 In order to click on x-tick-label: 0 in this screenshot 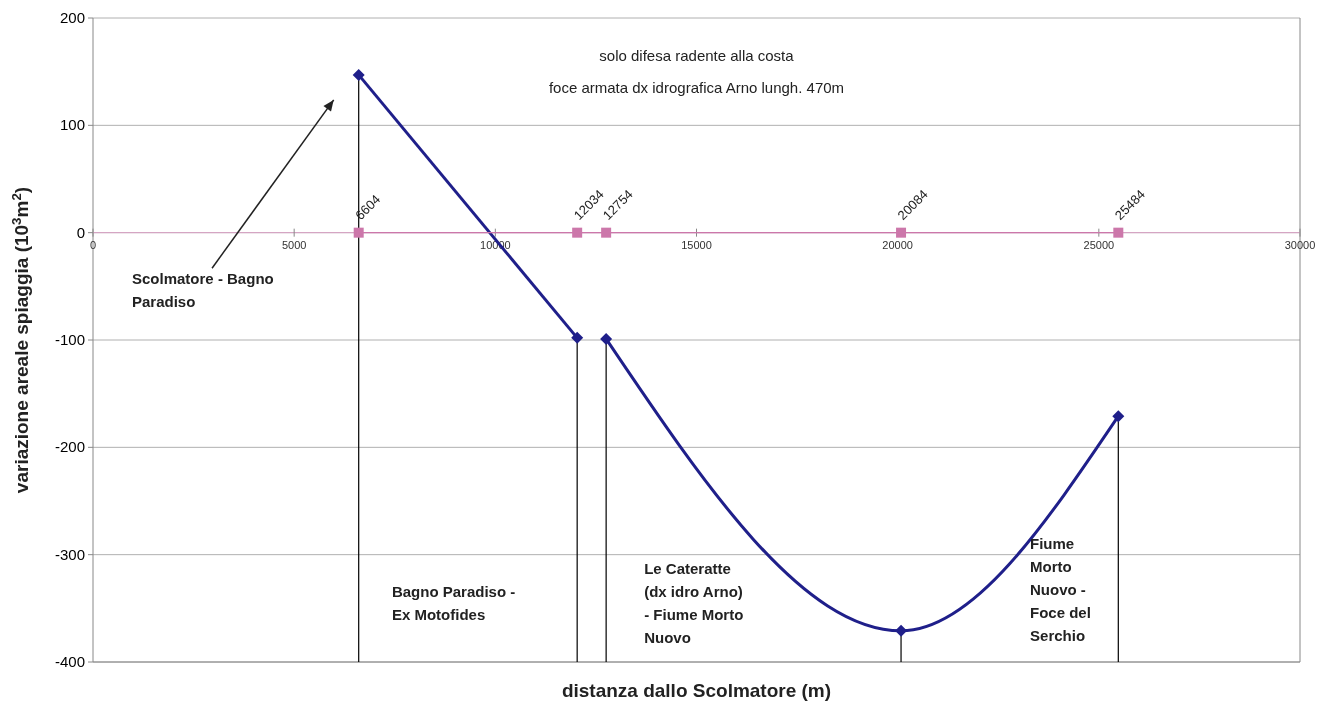, I will do `click(93, 244)`.